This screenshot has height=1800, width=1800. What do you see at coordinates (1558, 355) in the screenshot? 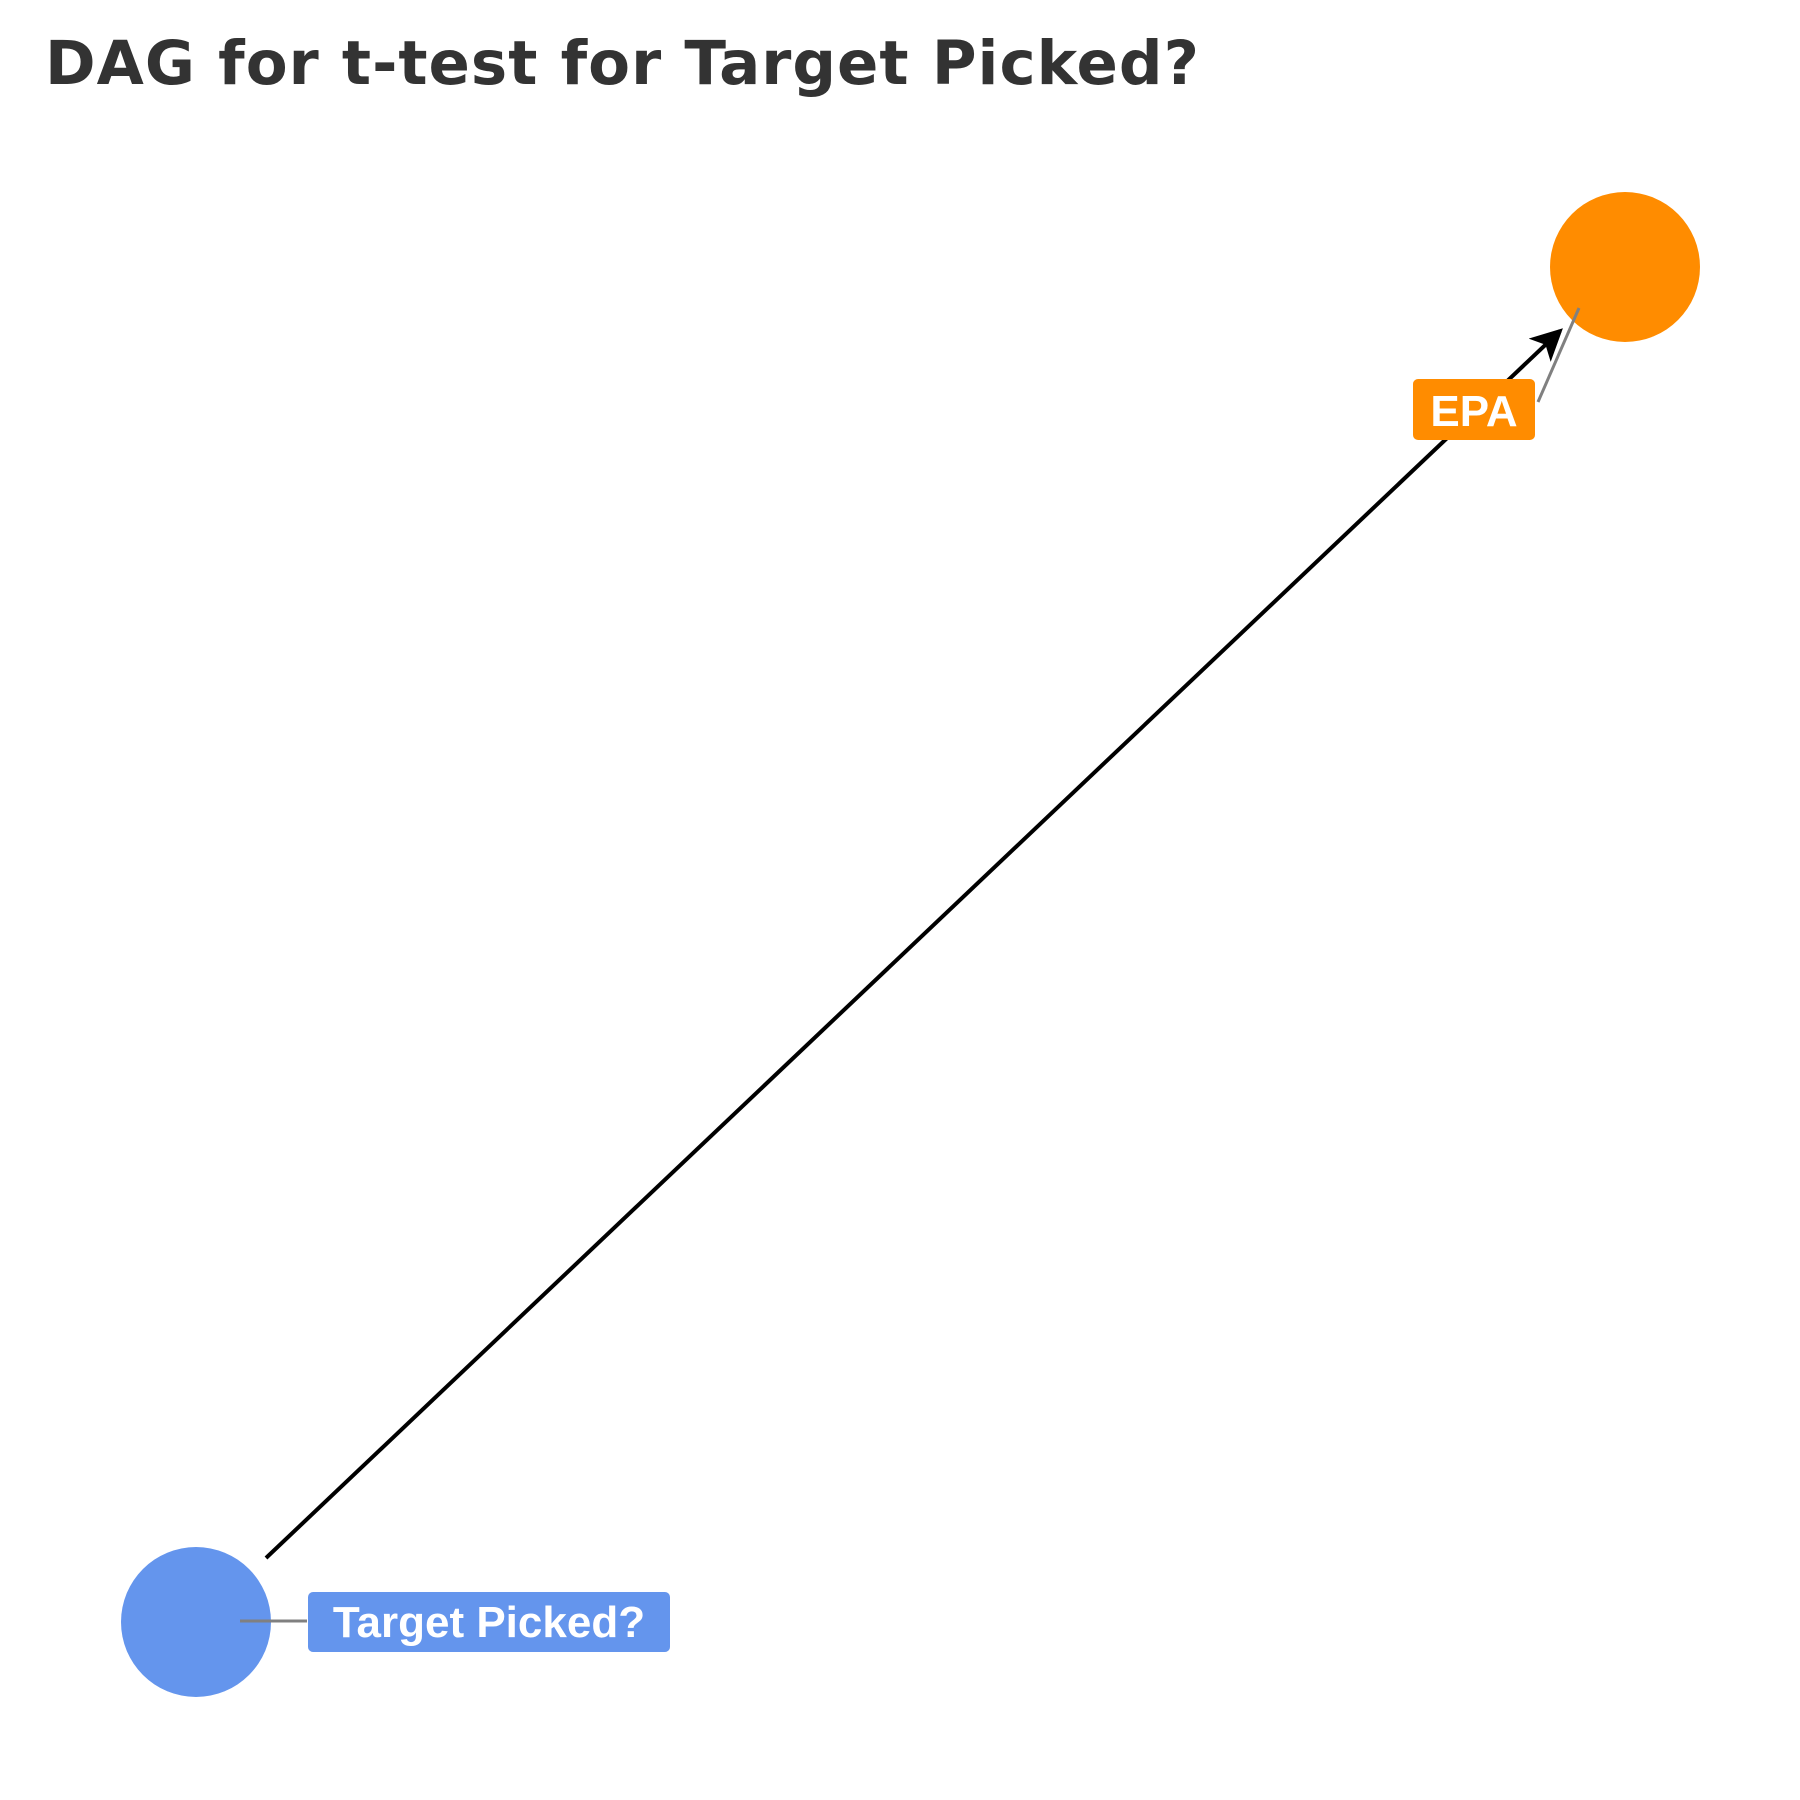
I see `leader-line-epa` at bounding box center [1558, 355].